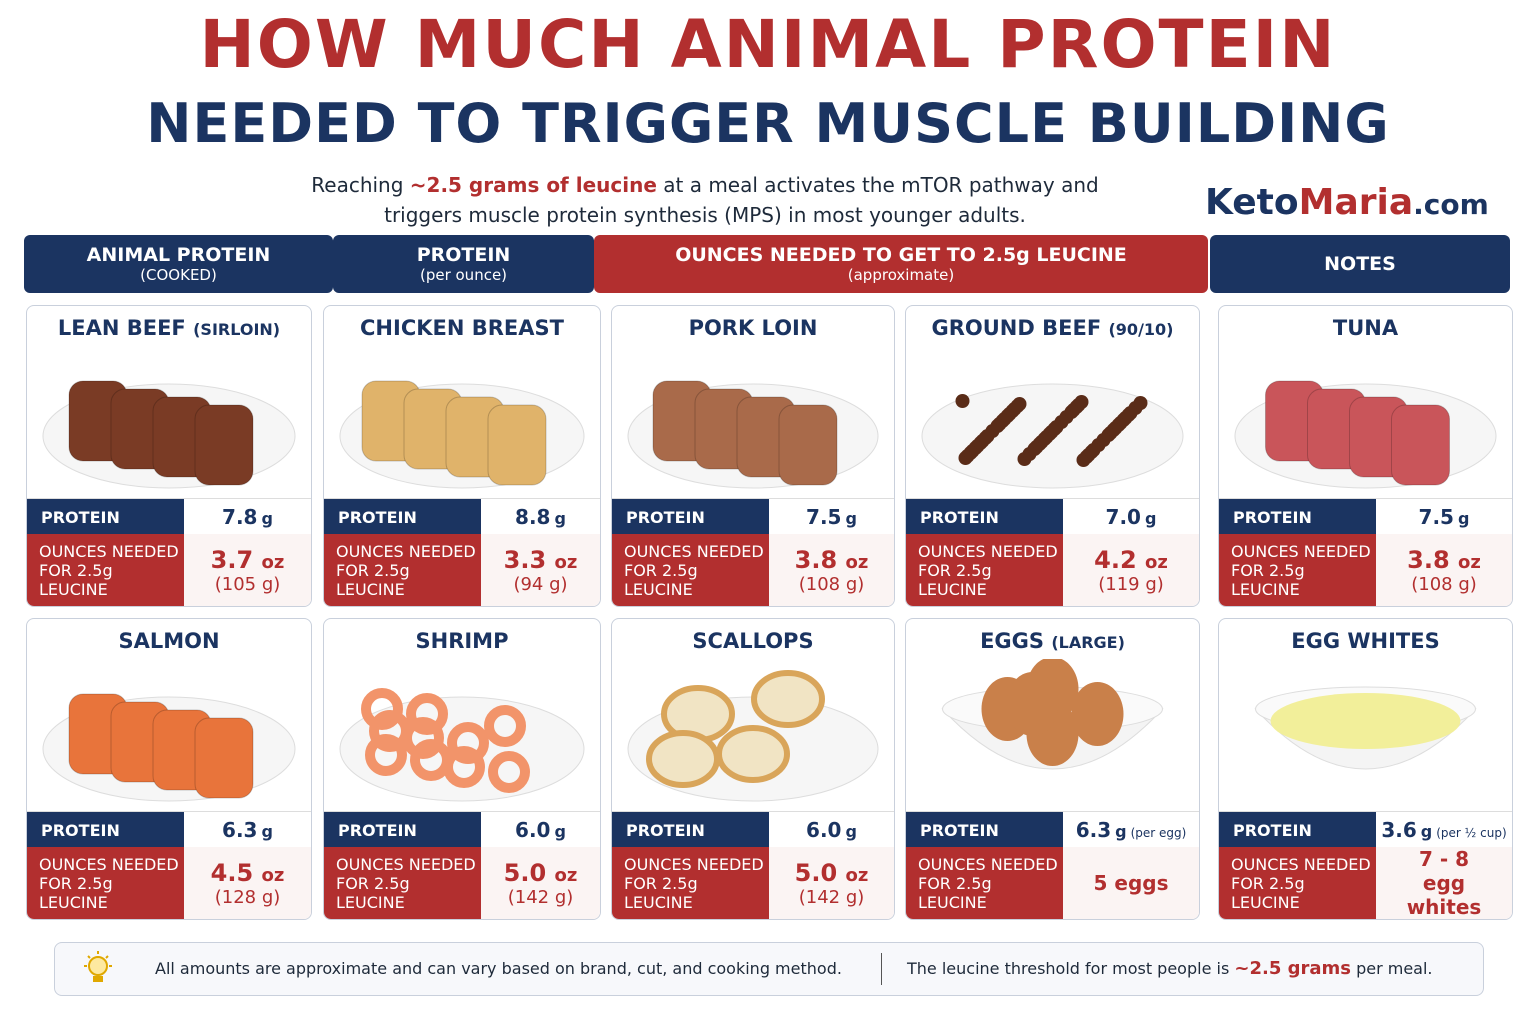 The image size is (1536, 1024). What do you see at coordinates (540, 517) in the screenshot?
I see `protein-value: 8.8 g` at bounding box center [540, 517].